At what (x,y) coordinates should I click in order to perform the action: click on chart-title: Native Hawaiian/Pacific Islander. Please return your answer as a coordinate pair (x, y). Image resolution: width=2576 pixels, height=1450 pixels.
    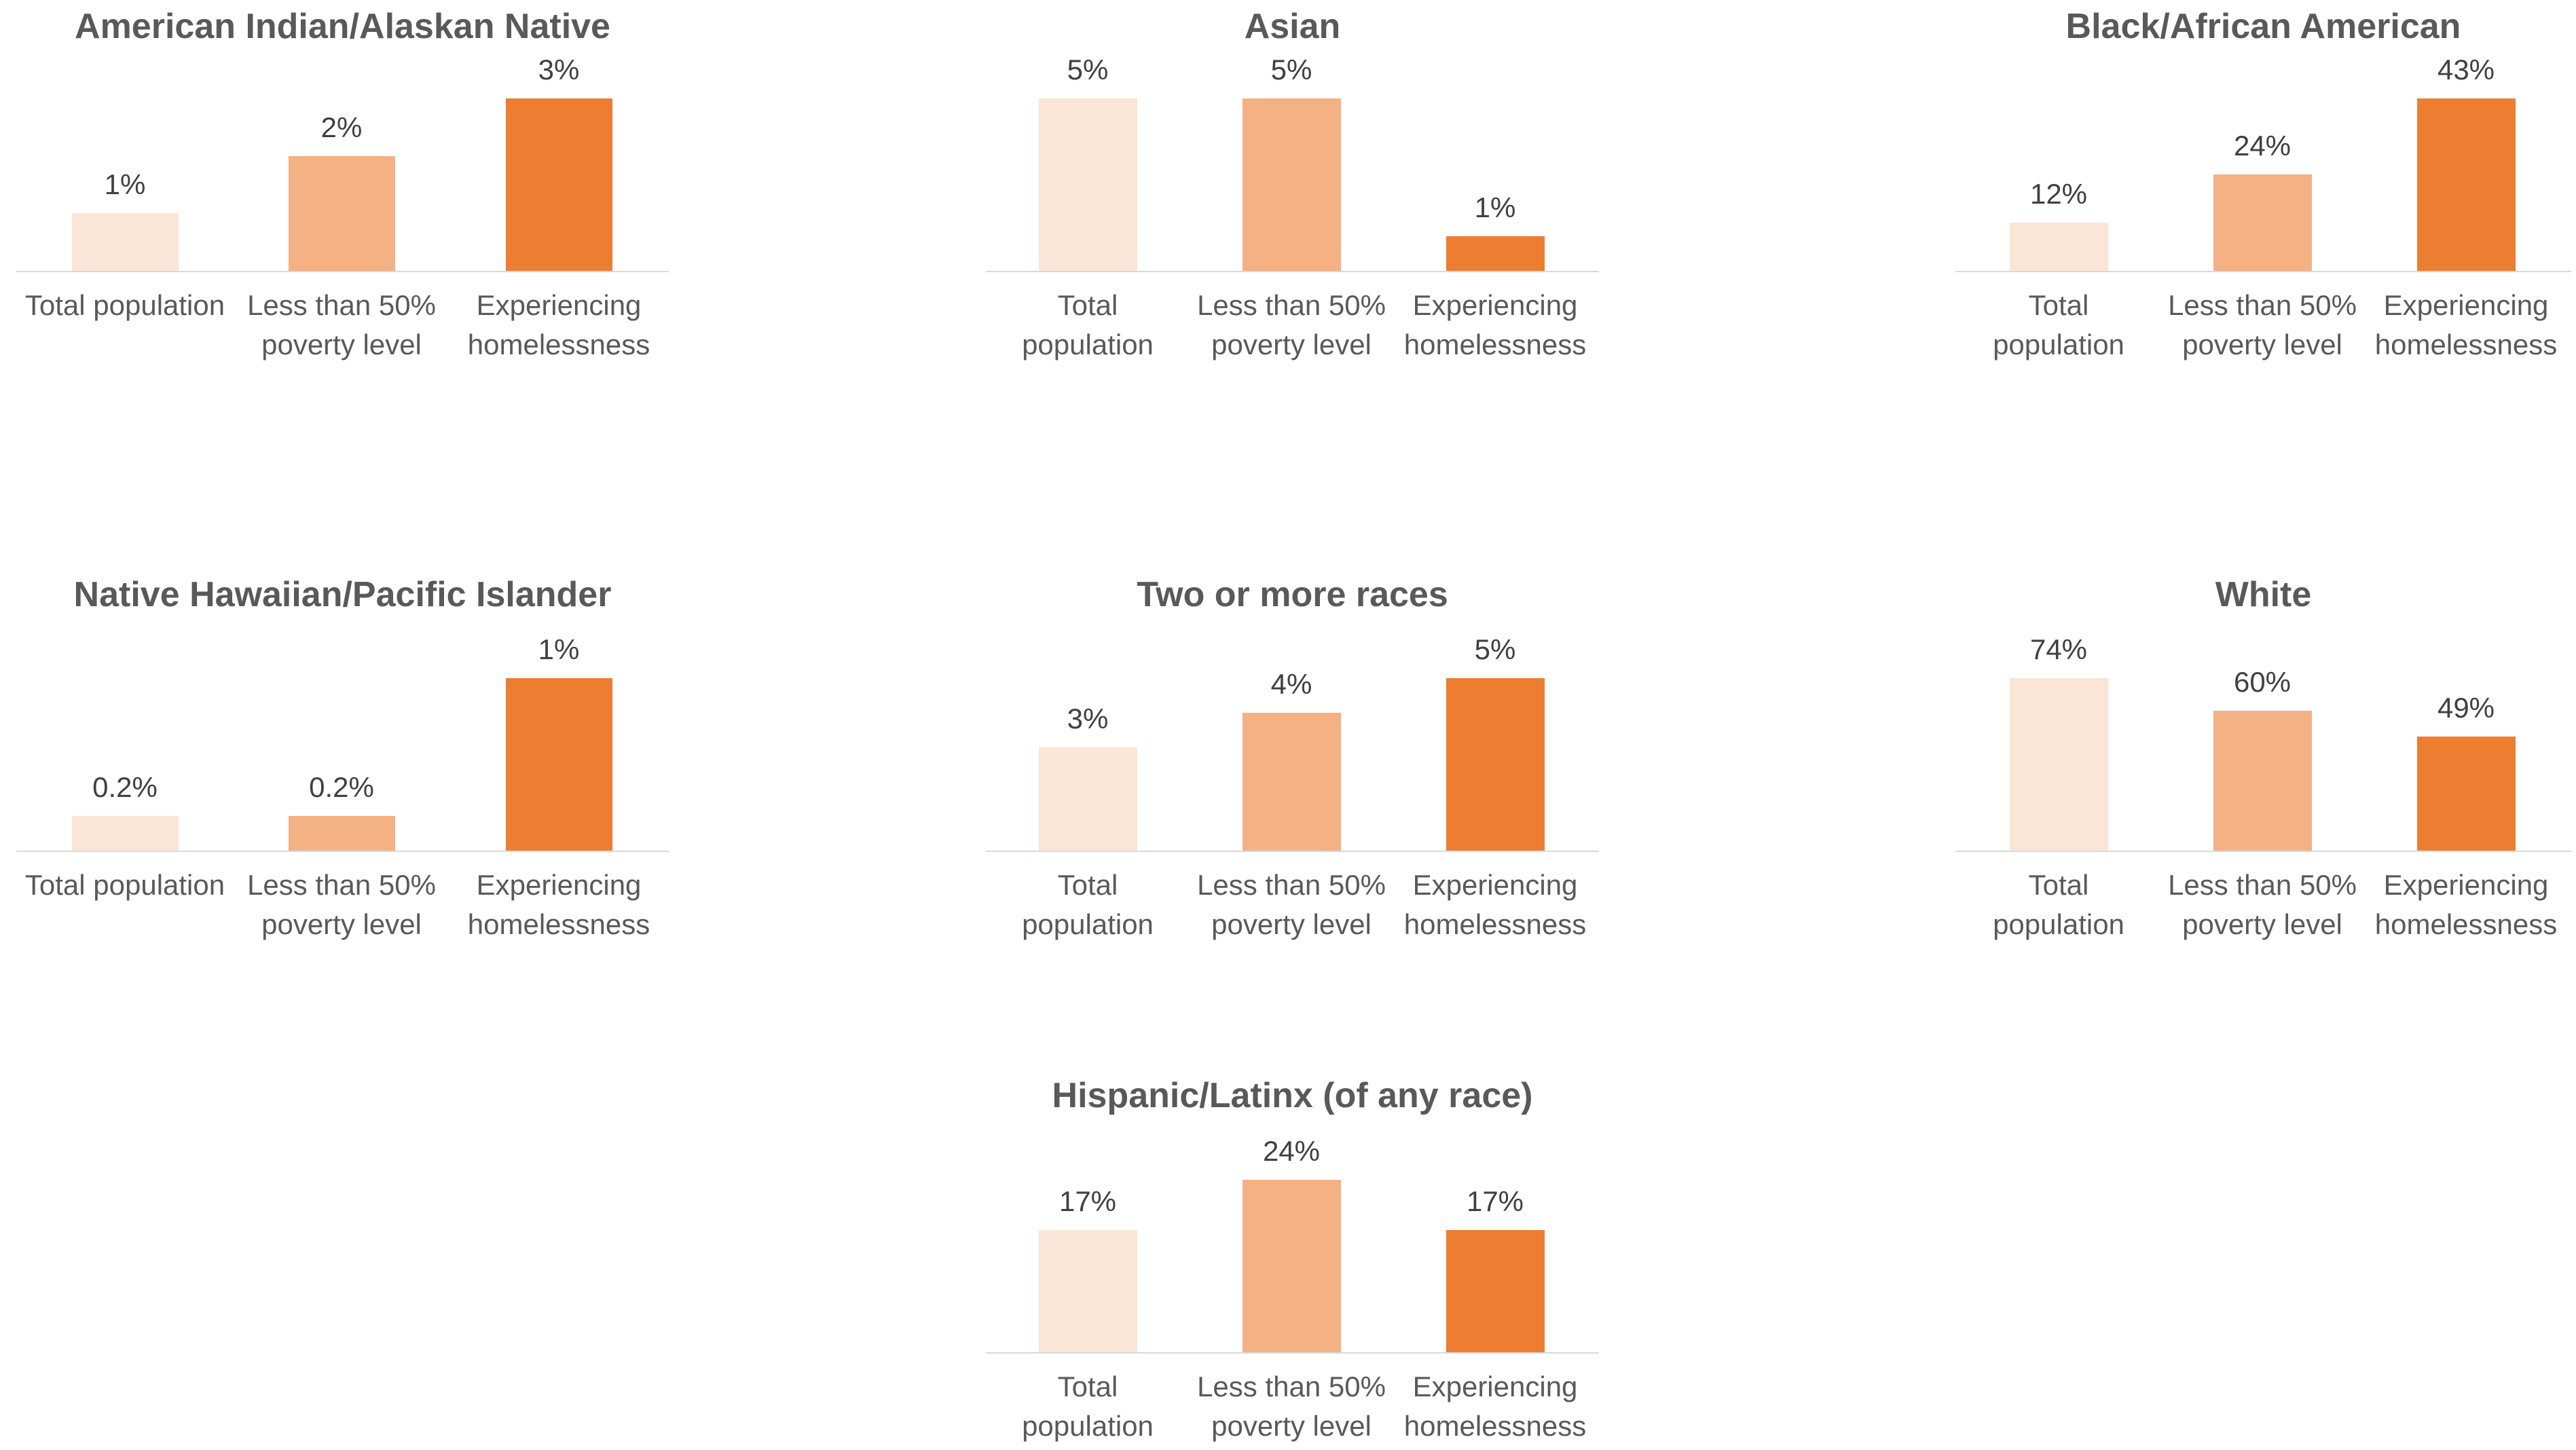
    Looking at the image, I should click on (342, 594).